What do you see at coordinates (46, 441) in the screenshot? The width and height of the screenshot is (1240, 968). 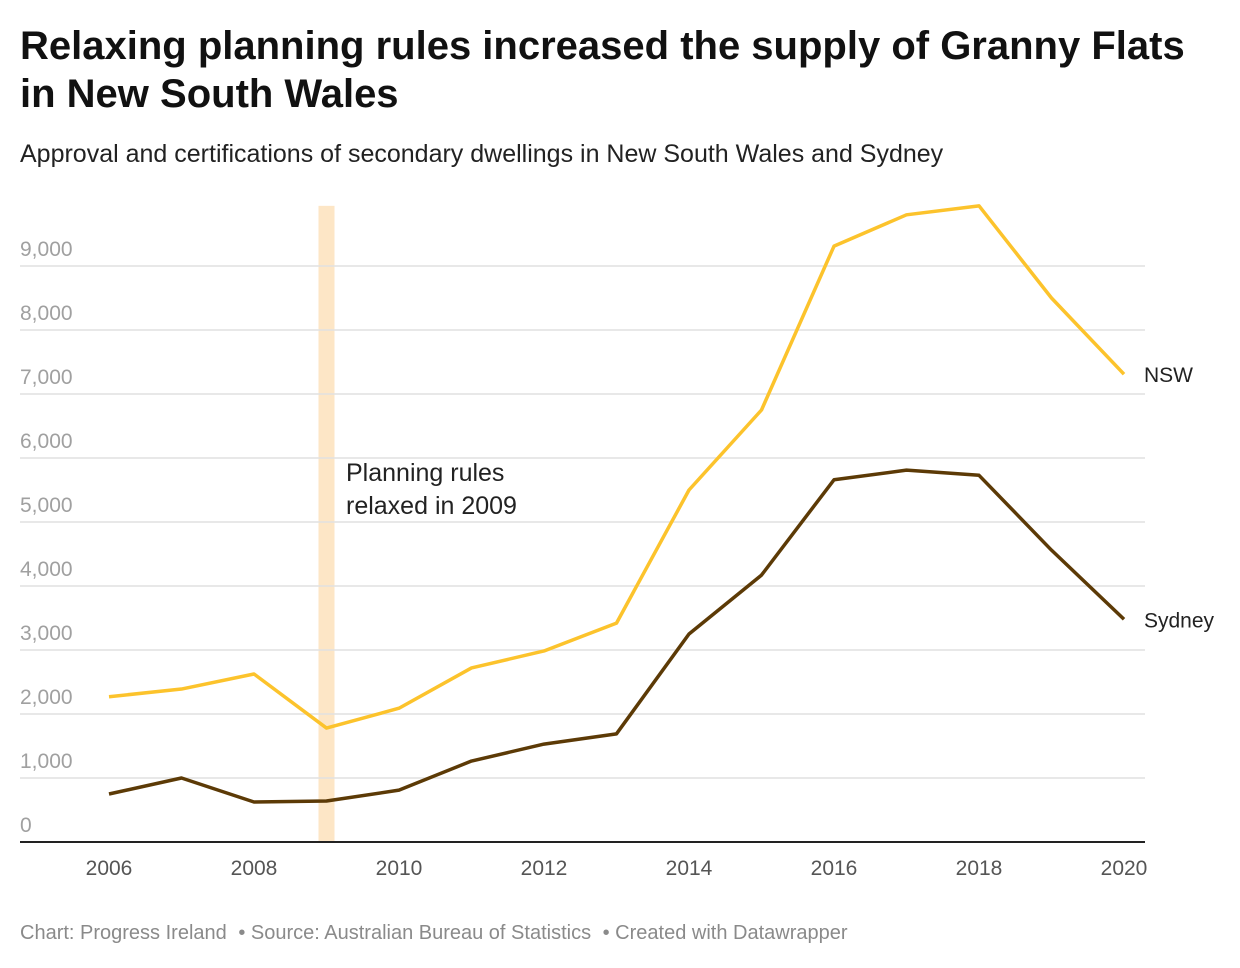 I see `y-tick-label: 6,000` at bounding box center [46, 441].